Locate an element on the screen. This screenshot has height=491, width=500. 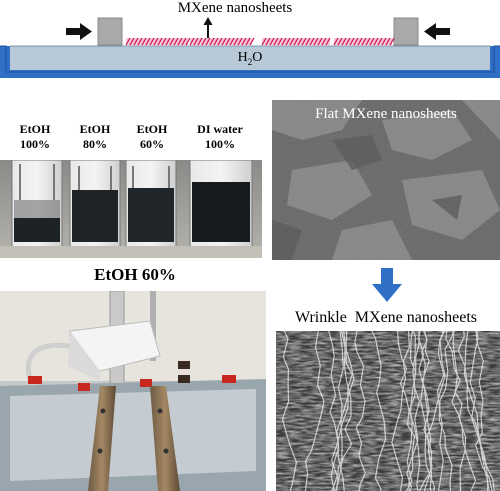
vial-di-water is located at coordinates (221, 204).